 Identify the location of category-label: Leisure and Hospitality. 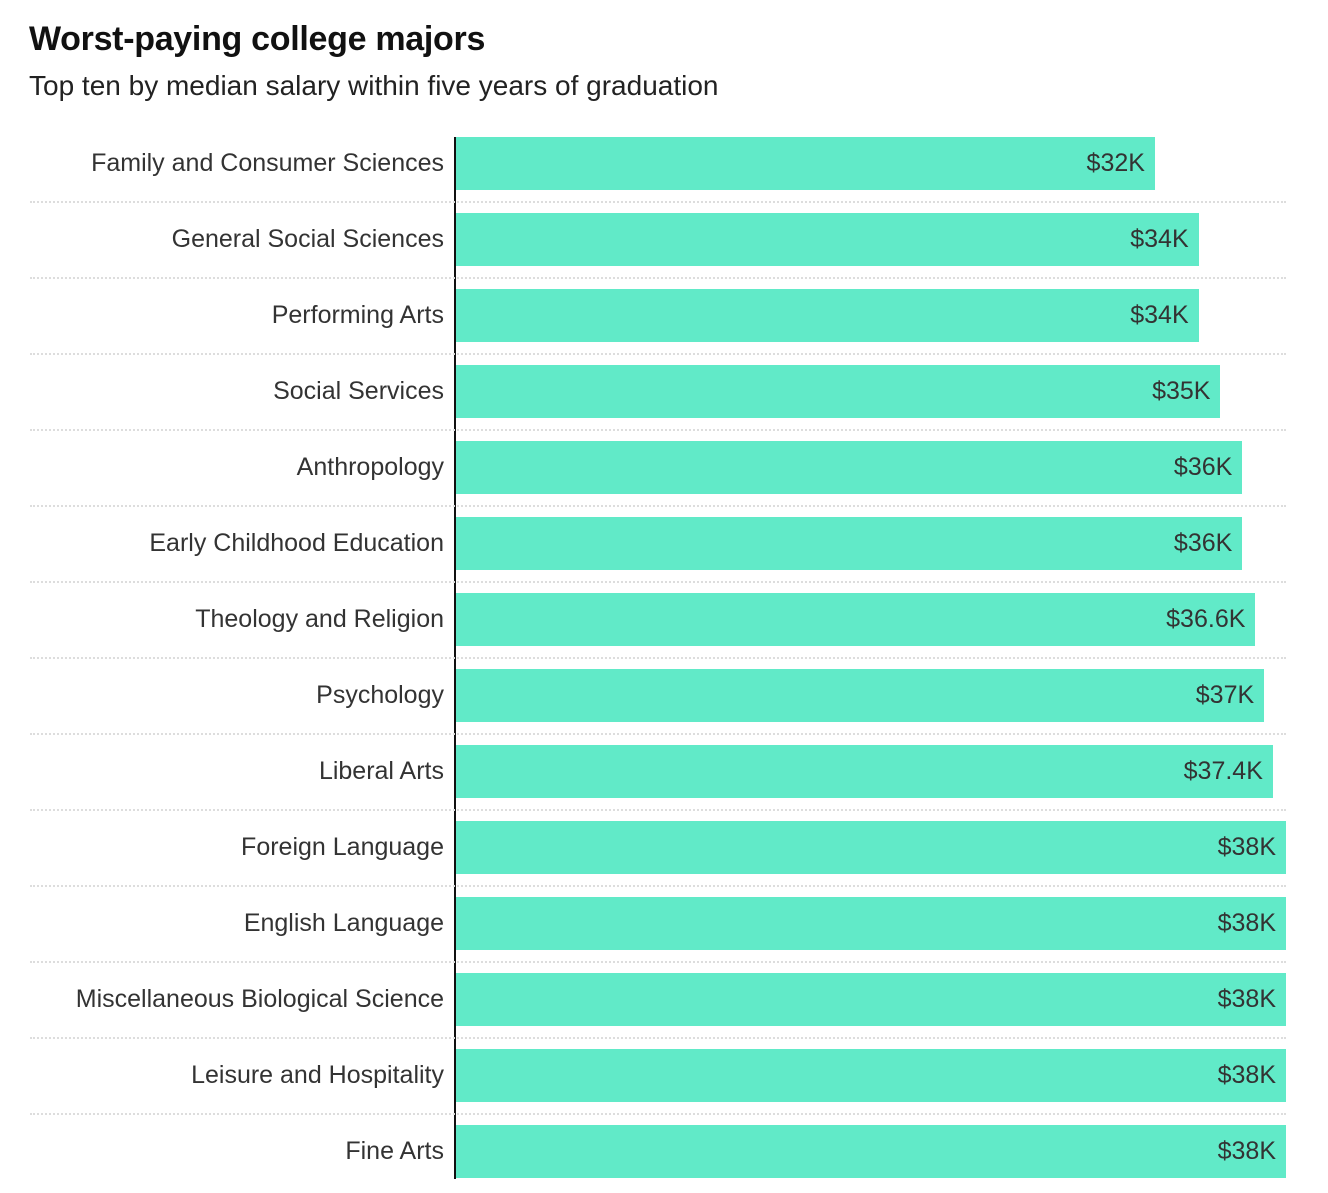
(317, 1075).